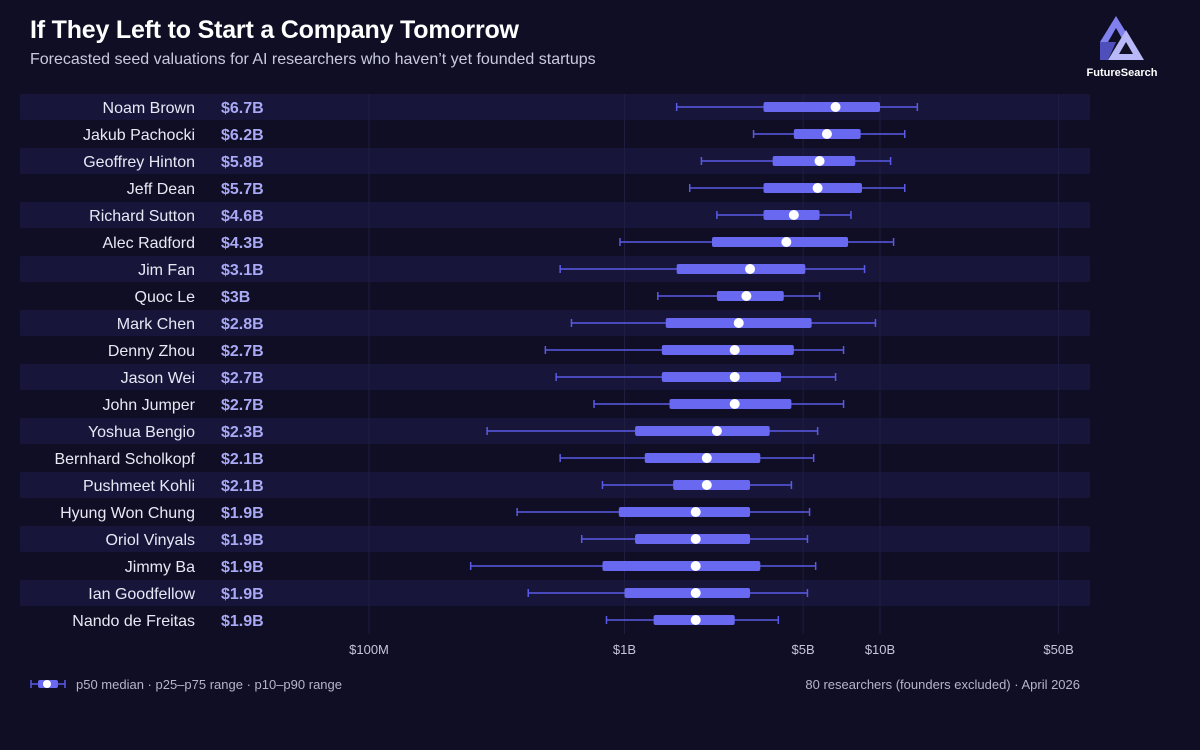 This screenshot has width=1200, height=750. What do you see at coordinates (242, 270) in the screenshot?
I see `median-value-label: $3.1B` at bounding box center [242, 270].